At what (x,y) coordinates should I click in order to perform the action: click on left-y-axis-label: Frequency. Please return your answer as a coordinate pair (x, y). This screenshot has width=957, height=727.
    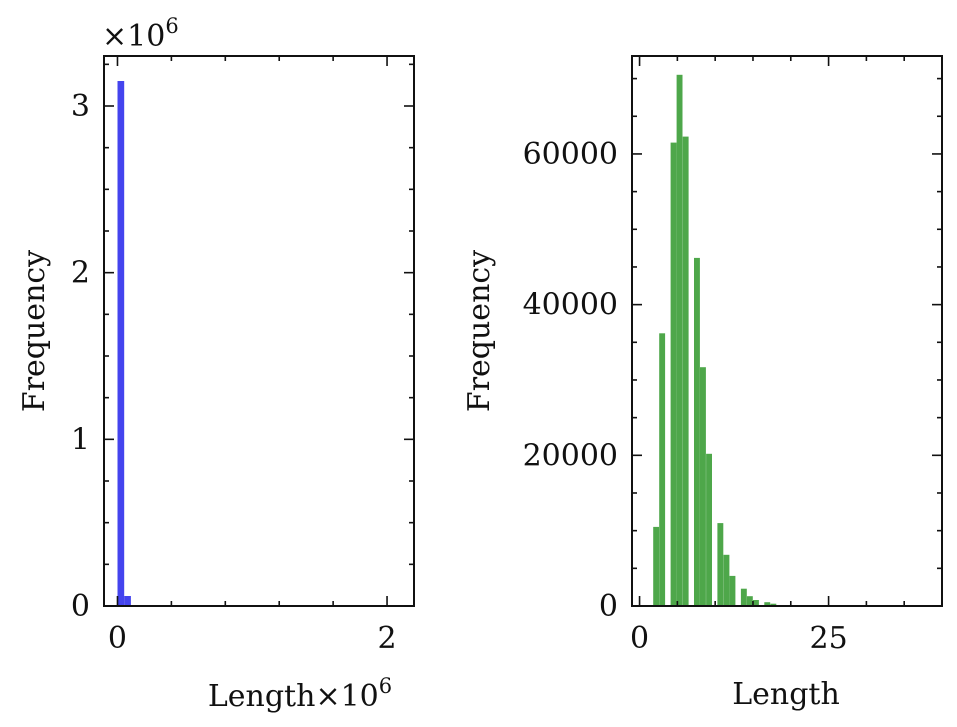
    Looking at the image, I should click on (34, 331).